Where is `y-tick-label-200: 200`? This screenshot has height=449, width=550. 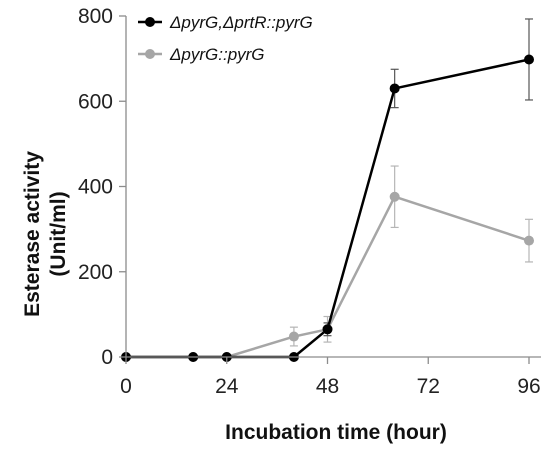
y-tick-label-200: 200 is located at coordinates (95, 272).